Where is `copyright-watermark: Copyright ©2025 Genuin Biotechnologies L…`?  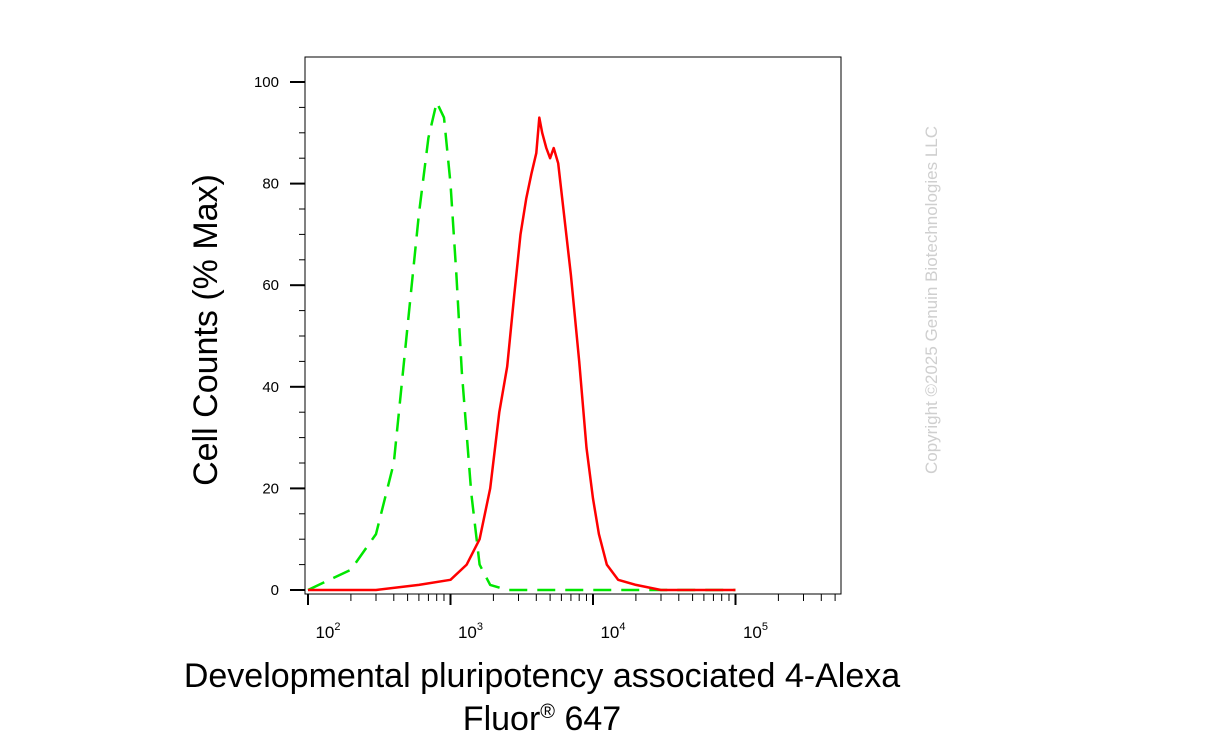
copyright-watermark: Copyright ©2025 Genuin Biotechnologies L… is located at coordinates (931, 300).